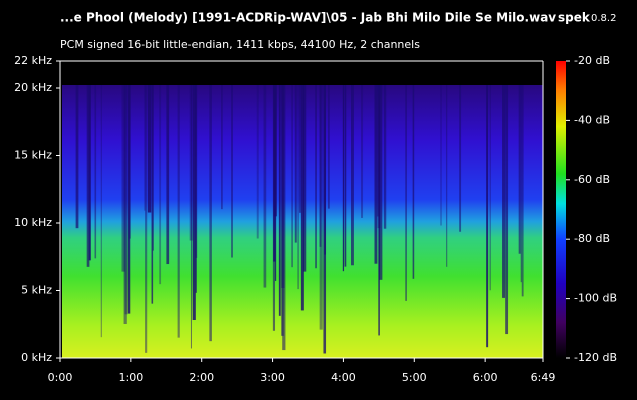  I want to click on x-tick-label: 0:00, so click(60, 377).